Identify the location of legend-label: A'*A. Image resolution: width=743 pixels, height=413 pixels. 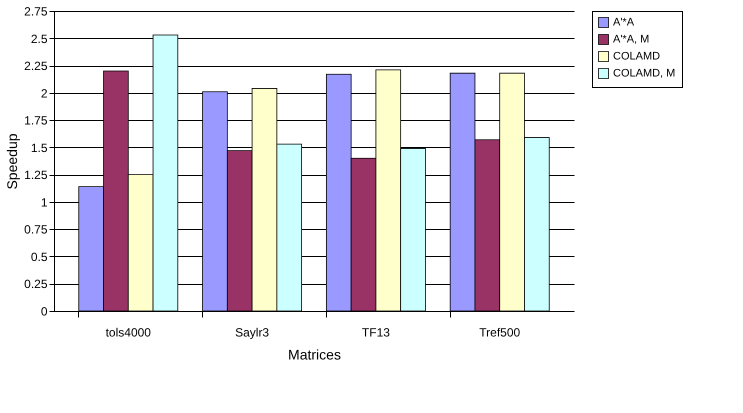
(624, 22).